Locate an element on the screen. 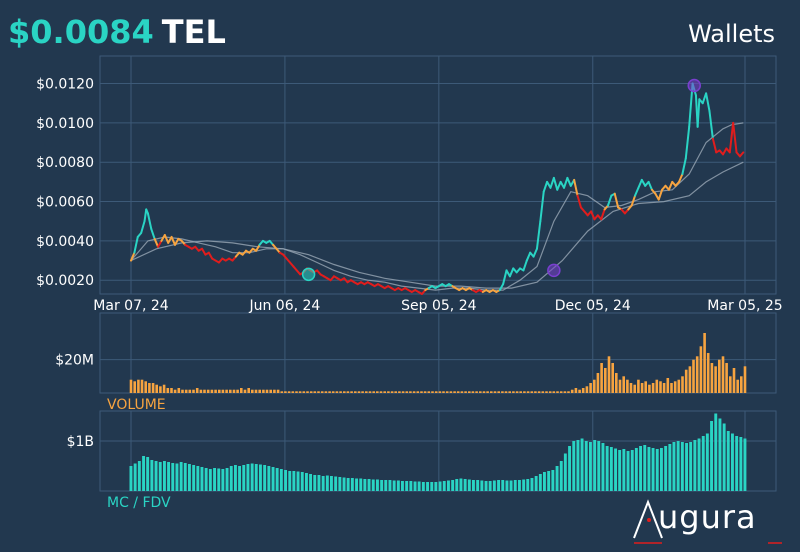 This screenshot has height=552, width=800. augura-logo-text: ugura is located at coordinates (707, 517).